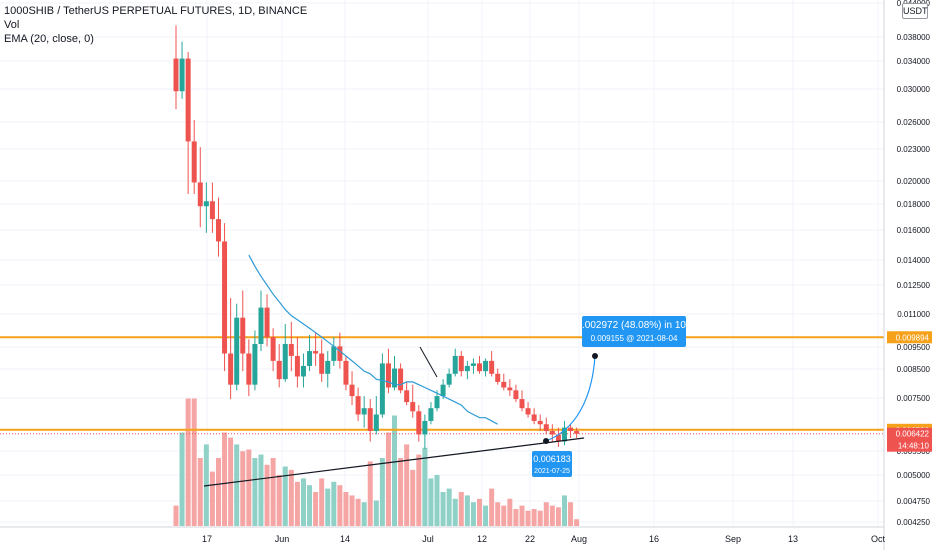 The height and width of the screenshot is (555, 932). Describe the element at coordinates (909, 337) in the screenshot. I see `level-price-tag` at that location.